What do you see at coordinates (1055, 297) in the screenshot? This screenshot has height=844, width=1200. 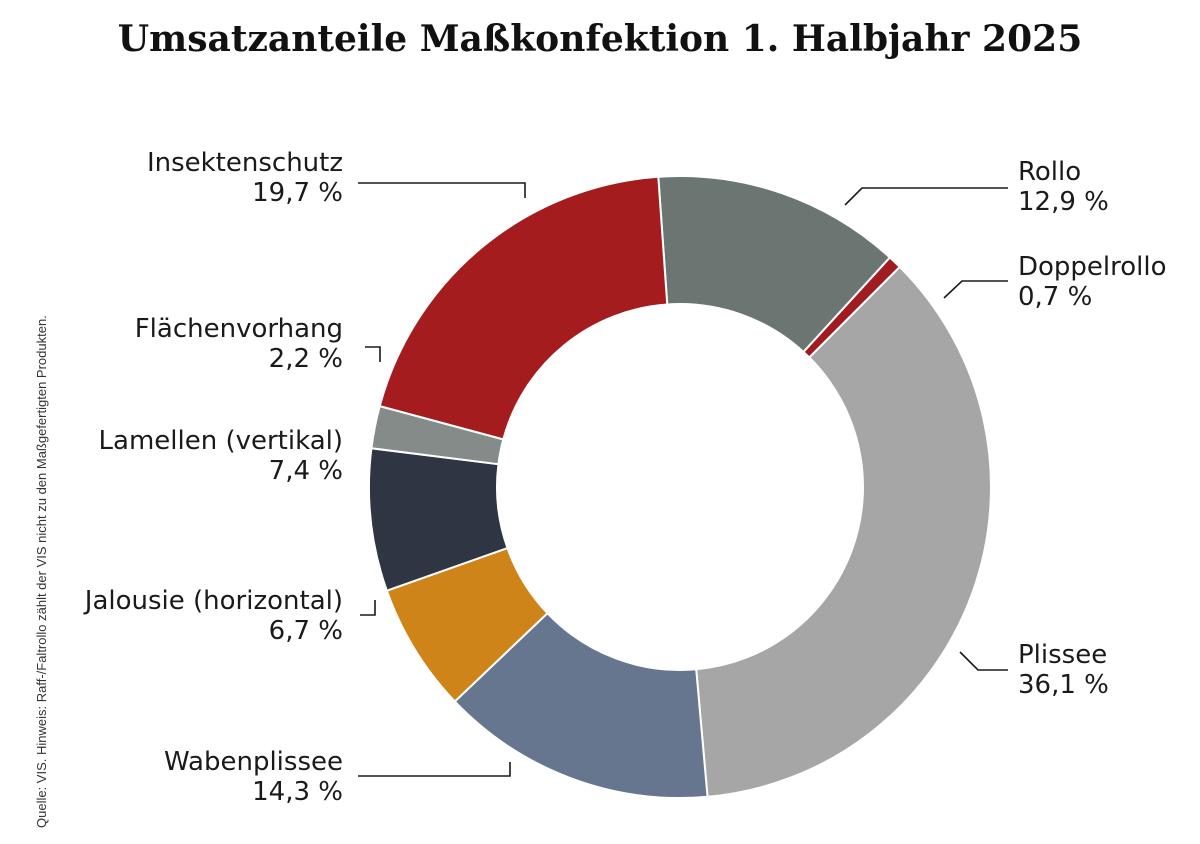 I see `slice-value-doppelrollo: 0,7 %` at bounding box center [1055, 297].